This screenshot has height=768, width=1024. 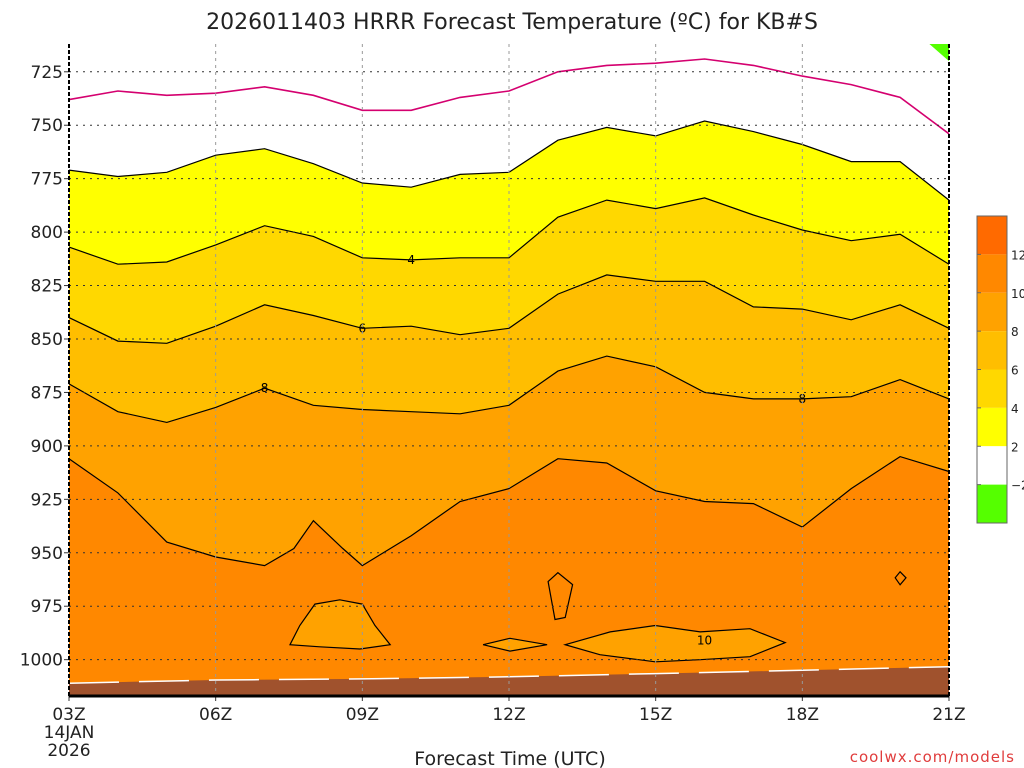 What do you see at coordinates (704, 640) in the screenshot?
I see `contour-label: 10` at bounding box center [704, 640].